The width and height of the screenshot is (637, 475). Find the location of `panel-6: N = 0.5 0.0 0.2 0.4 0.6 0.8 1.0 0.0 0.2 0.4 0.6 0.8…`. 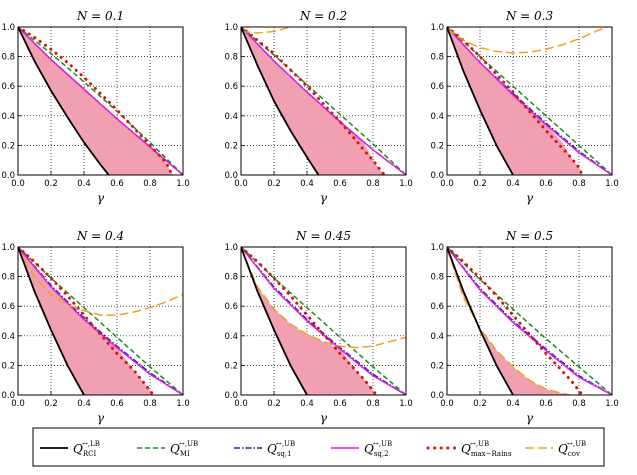

panel-6: N = 0.5 0.0 0.2 0.4 0.6 0.8 1.0 0.0 0.2 0.4 0.6 0.8… is located at coordinates (524, 327).